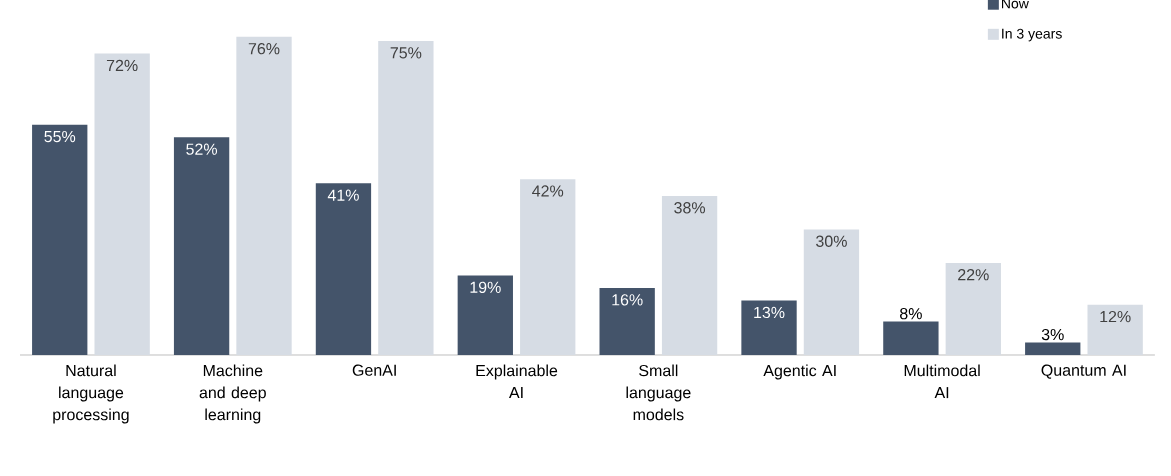  What do you see at coordinates (942, 381) in the screenshot?
I see `x-tick-label: Multimodal AI` at bounding box center [942, 381].